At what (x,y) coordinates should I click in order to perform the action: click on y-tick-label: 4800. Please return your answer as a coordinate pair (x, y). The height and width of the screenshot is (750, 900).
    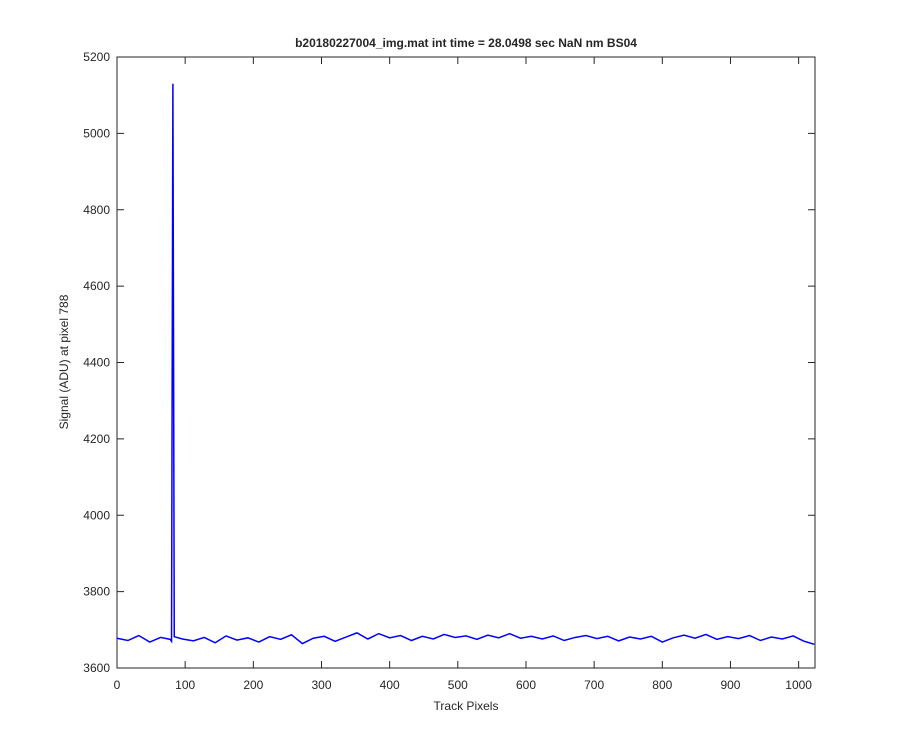
    Looking at the image, I should click on (96, 210).